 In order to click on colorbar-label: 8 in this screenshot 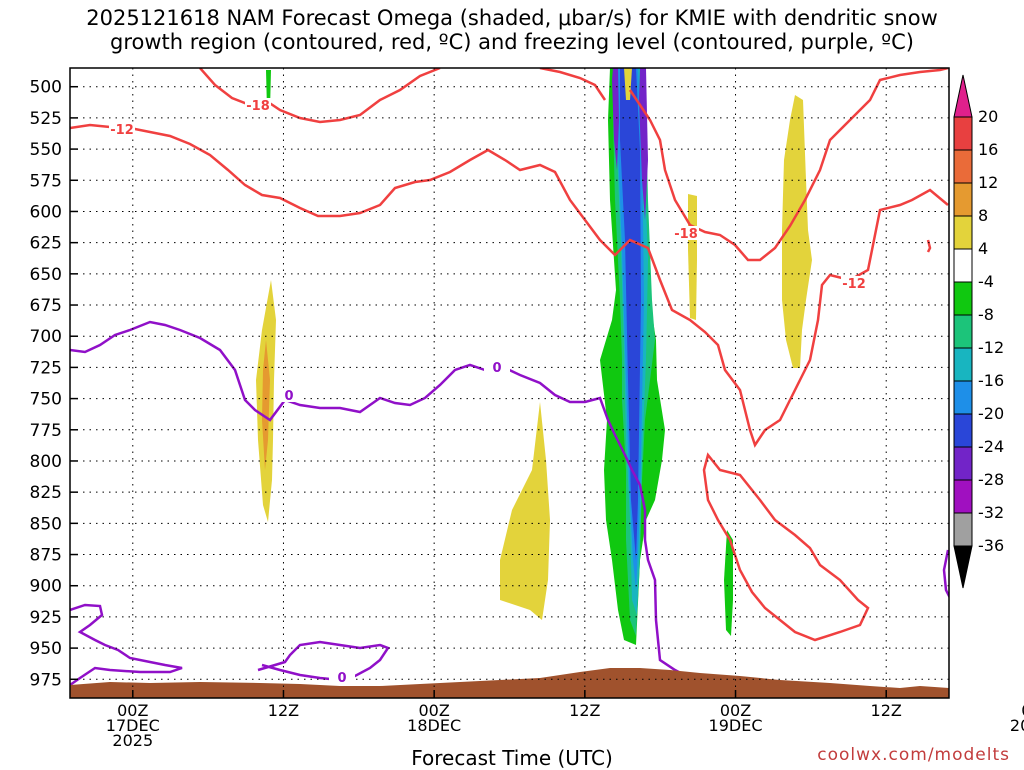, I will do `click(983, 215)`.